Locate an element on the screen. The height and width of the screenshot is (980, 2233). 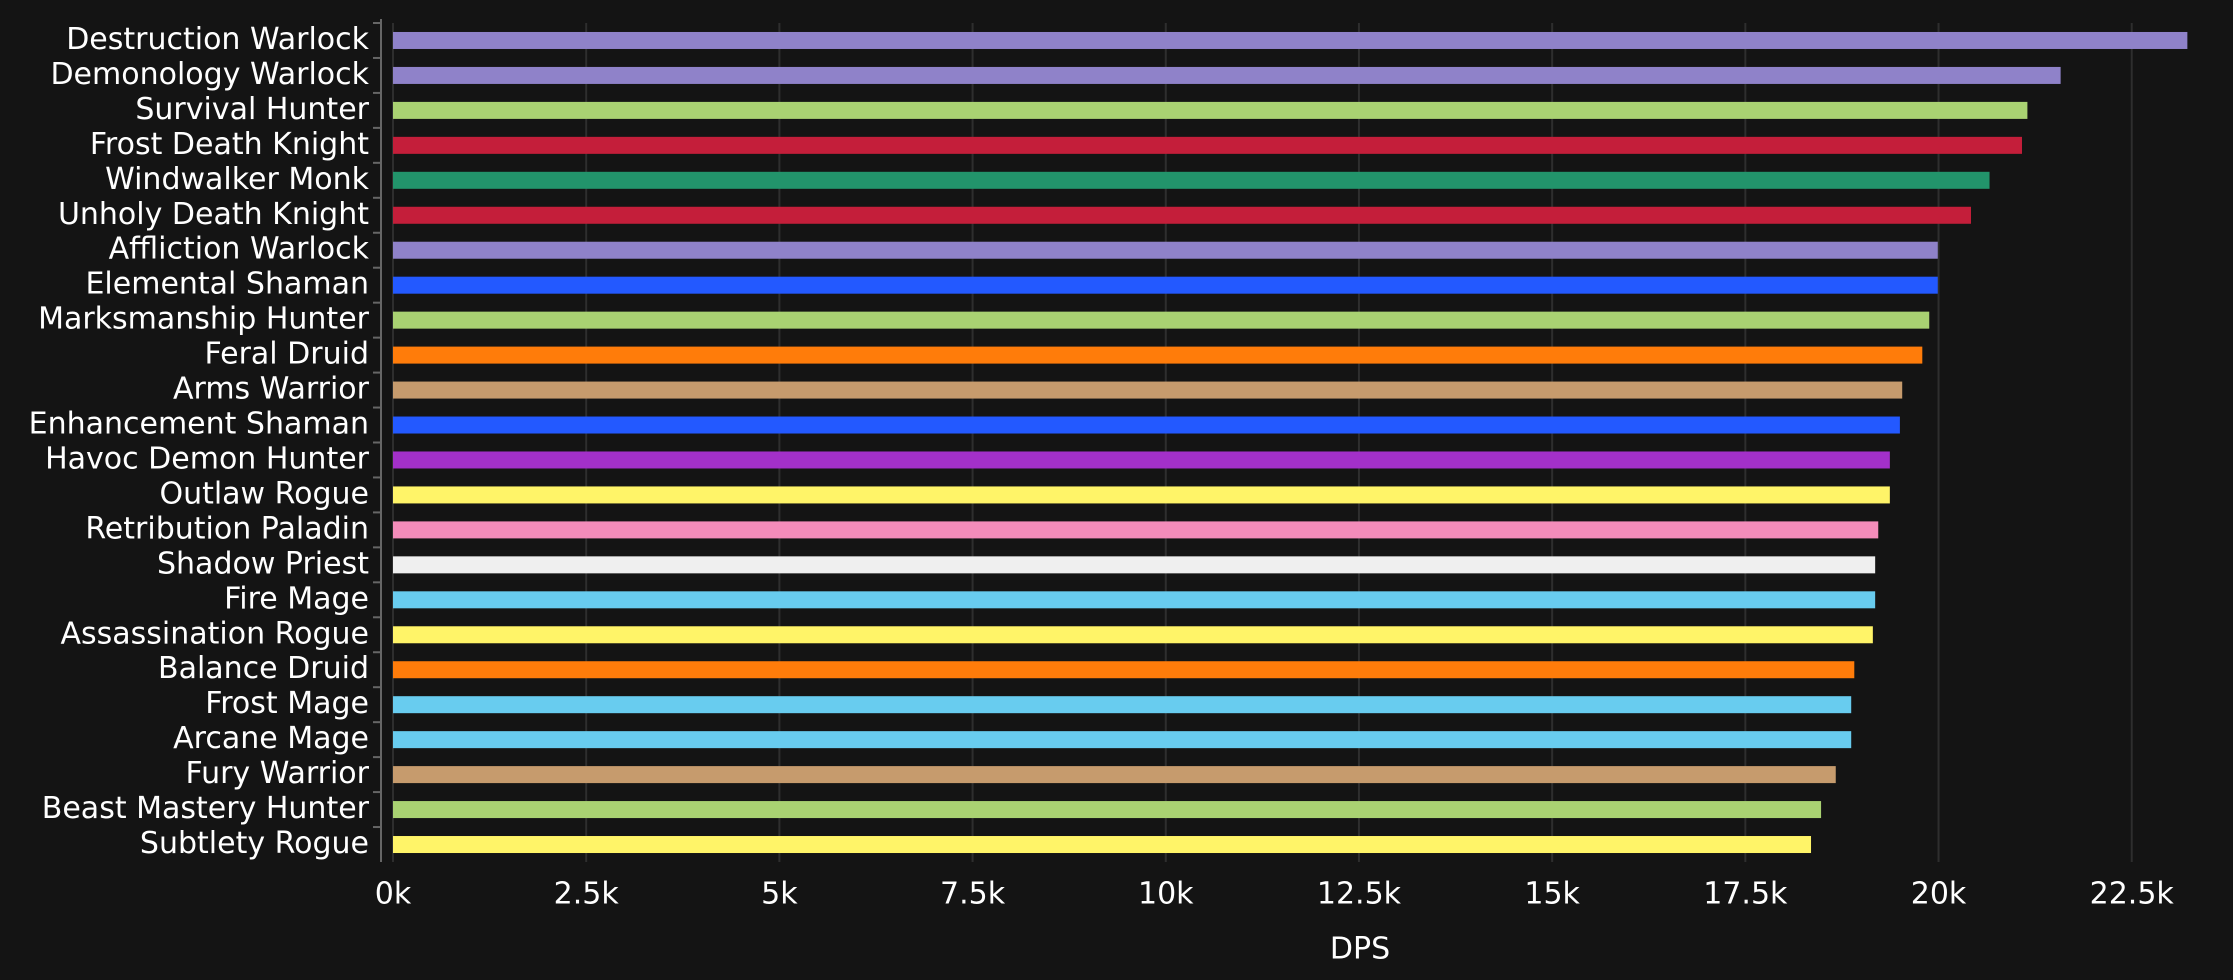
y-tick-label: Marksmanship Hunter is located at coordinates (204, 319).